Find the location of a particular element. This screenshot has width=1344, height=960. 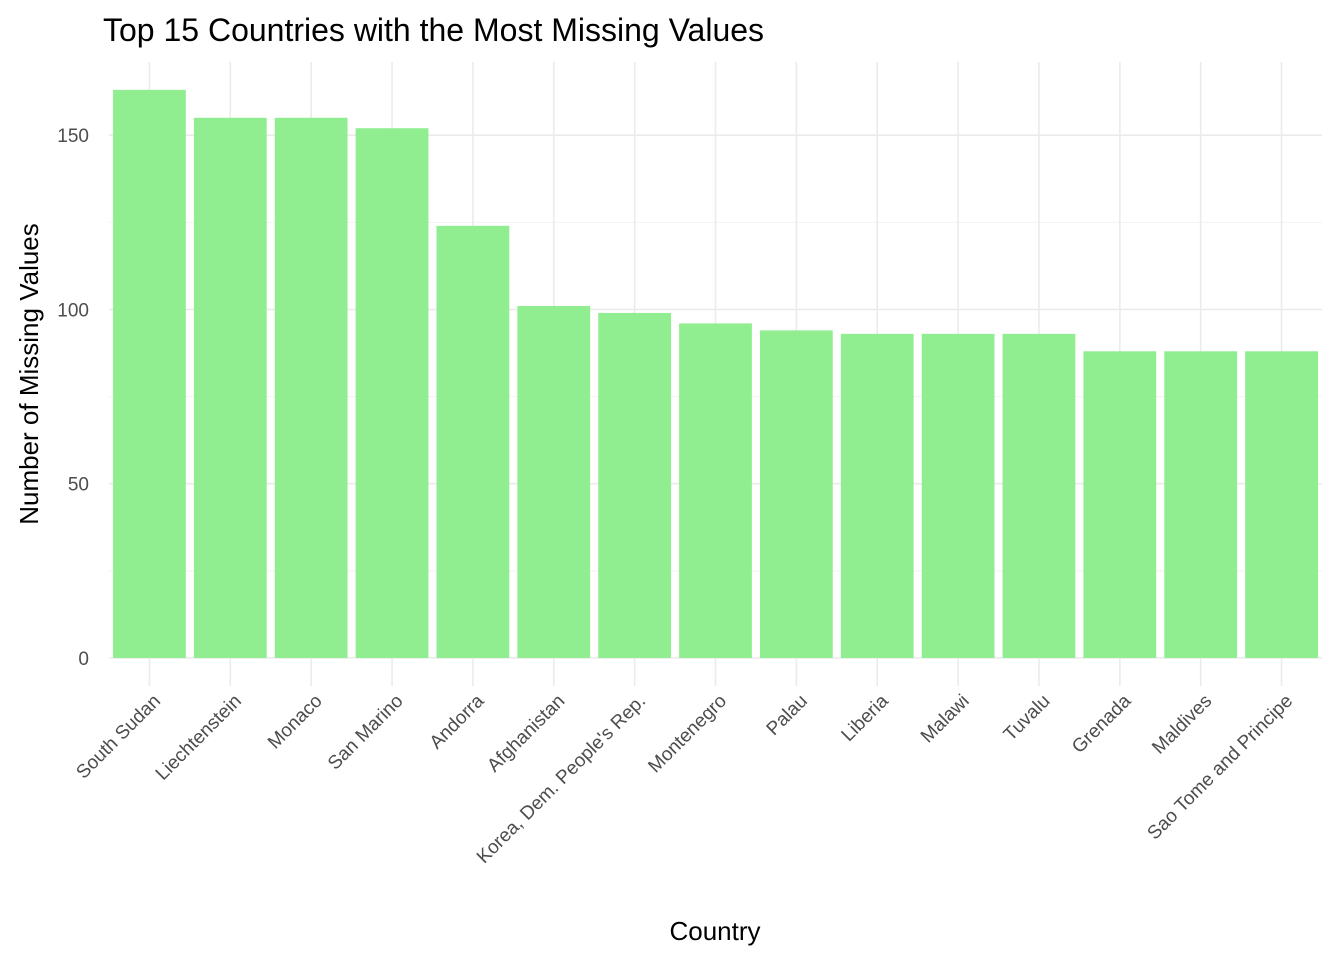

x-tick-label: Malawi is located at coordinates (945, 719).